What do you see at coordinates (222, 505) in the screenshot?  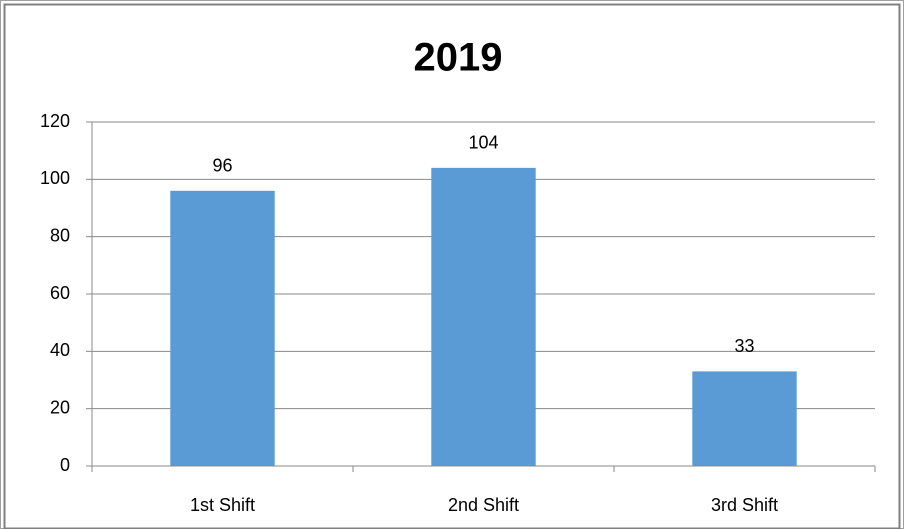 I see `x-tick-label: 1st Shift` at bounding box center [222, 505].